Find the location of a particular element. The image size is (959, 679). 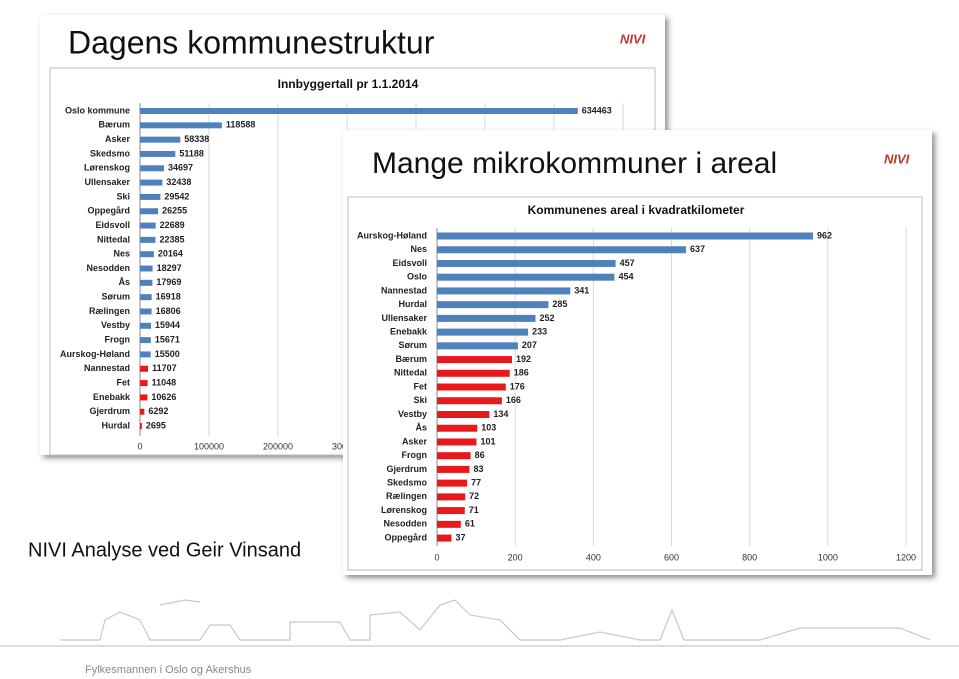

y-tick-label: Oslo is located at coordinates (417, 277).